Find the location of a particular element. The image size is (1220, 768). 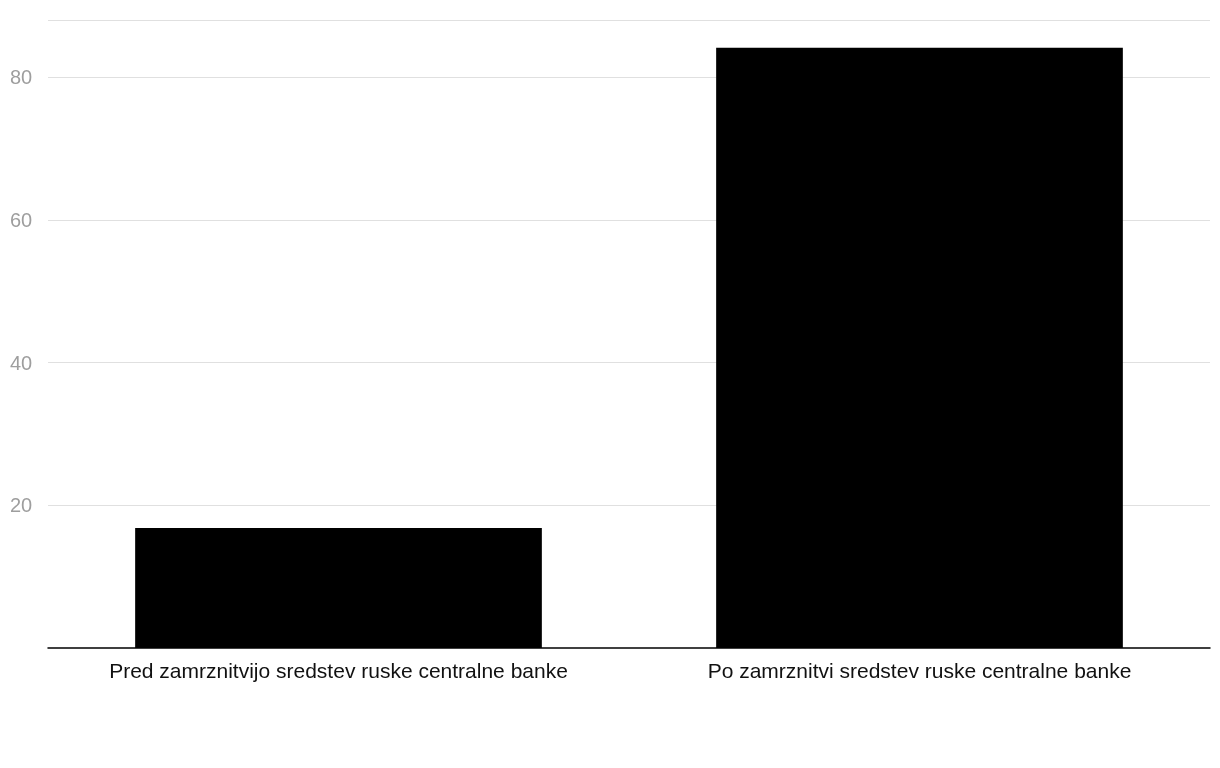

y-tick-label: 80 is located at coordinates (21, 77).